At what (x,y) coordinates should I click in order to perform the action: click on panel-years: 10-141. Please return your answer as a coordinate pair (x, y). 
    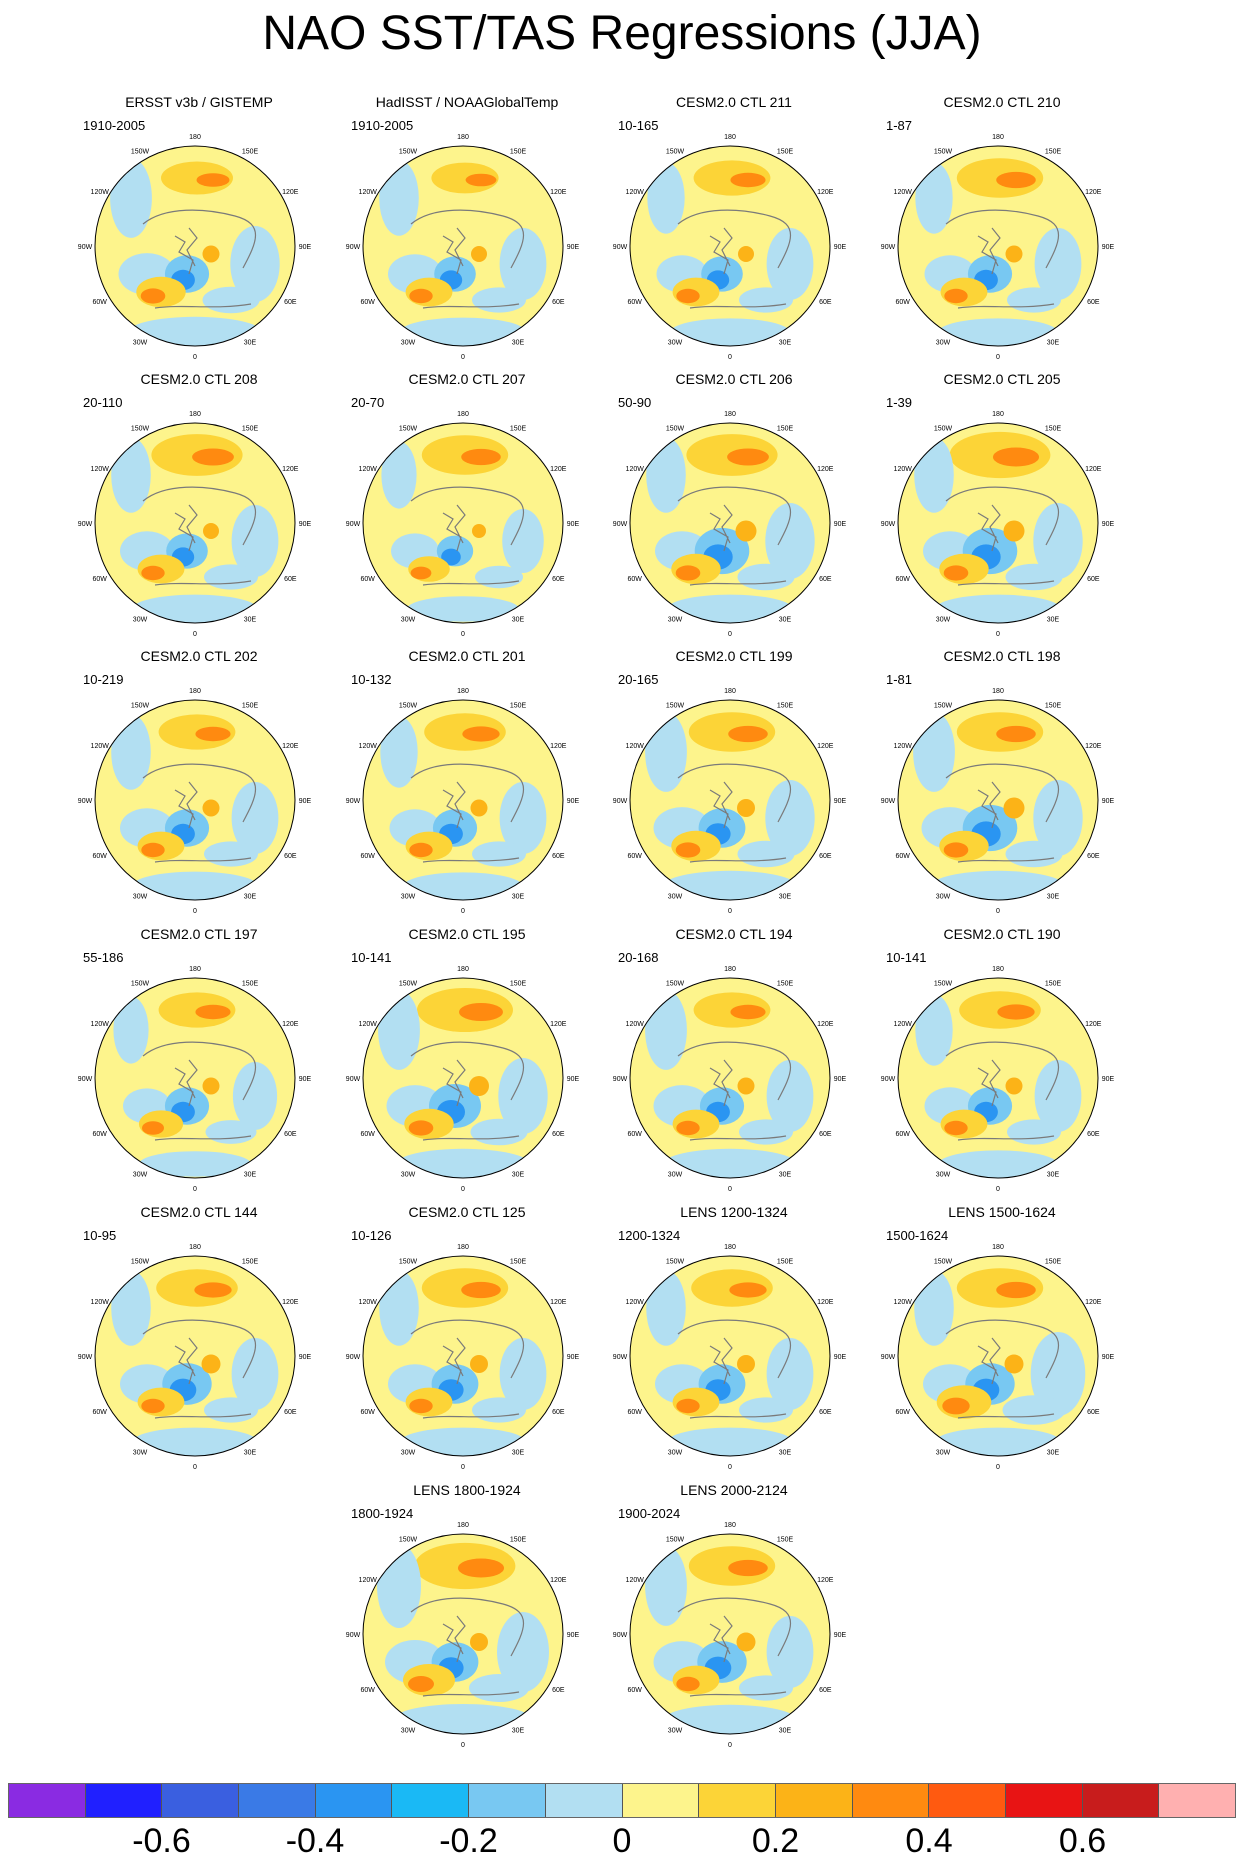
    Looking at the image, I should click on (906, 957).